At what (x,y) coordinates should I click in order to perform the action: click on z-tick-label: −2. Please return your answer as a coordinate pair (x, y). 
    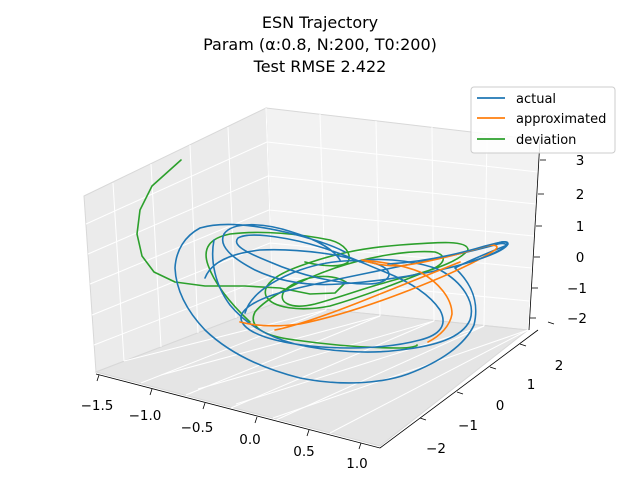
    Looking at the image, I should click on (577, 319).